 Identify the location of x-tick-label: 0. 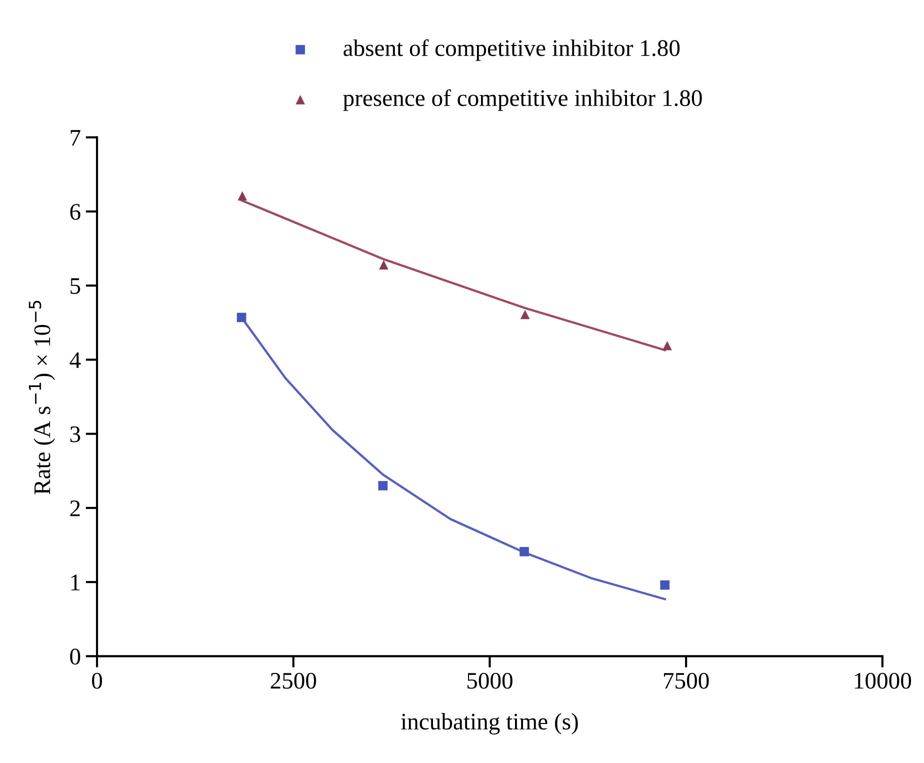
(97, 680).